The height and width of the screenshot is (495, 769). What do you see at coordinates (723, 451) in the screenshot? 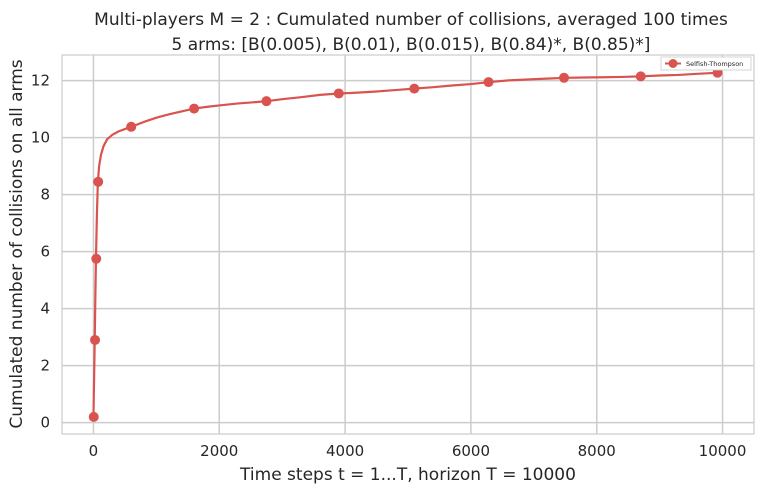
I see `x-tick-label: 10000` at bounding box center [723, 451].